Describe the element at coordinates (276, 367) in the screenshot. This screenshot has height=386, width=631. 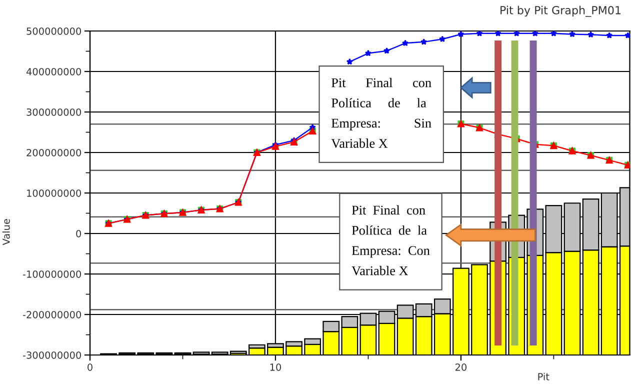
I see `x-tick-label: 10` at that location.